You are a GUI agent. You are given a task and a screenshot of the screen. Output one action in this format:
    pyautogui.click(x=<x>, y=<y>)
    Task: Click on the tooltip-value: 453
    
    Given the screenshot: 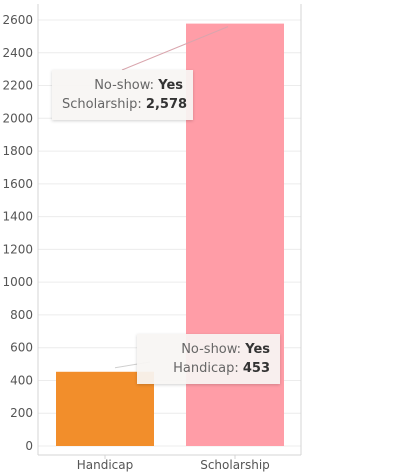 What is the action you would take?
    pyautogui.click(x=256, y=368)
    